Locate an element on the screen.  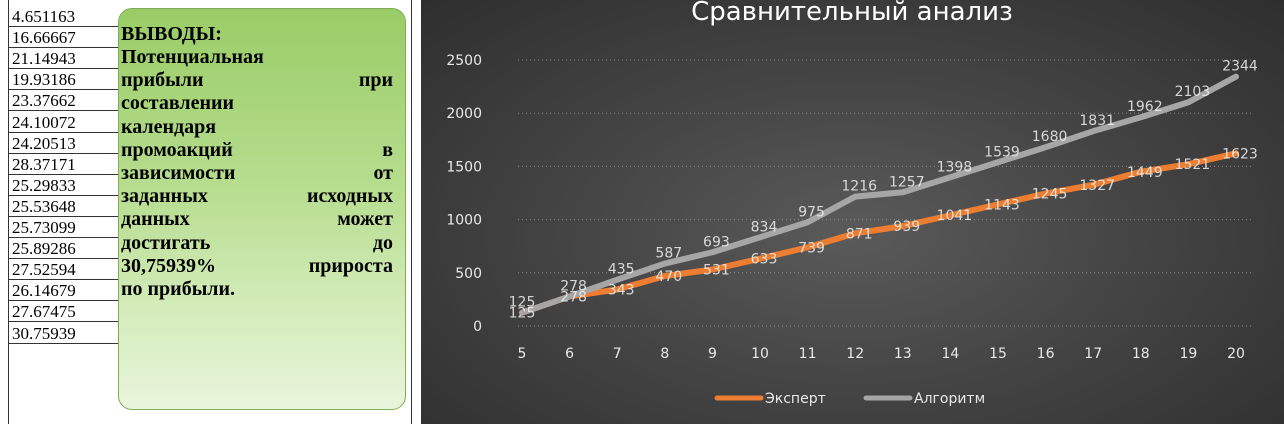
table-cell: 28.37171 is located at coordinates (64, 164).